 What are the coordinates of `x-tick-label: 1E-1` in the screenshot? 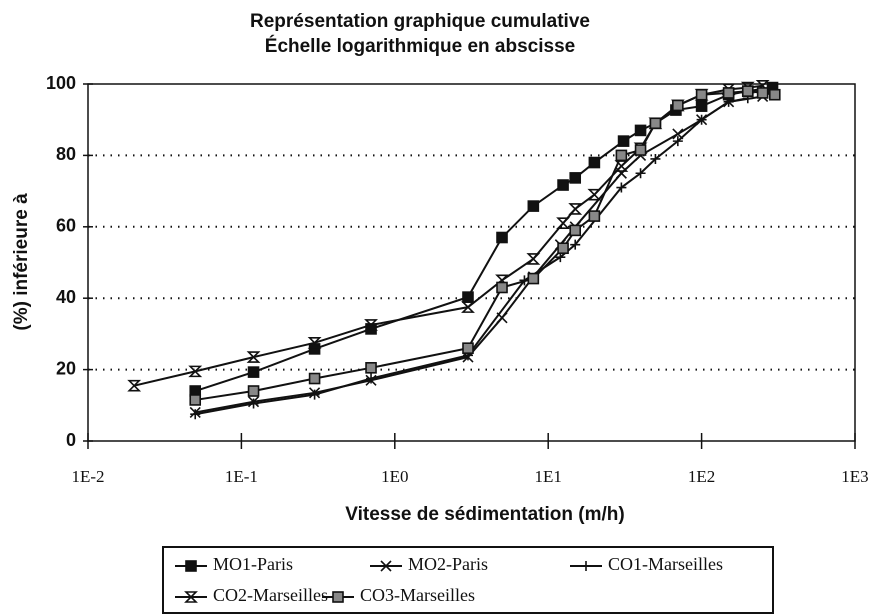 It's located at (241, 476).